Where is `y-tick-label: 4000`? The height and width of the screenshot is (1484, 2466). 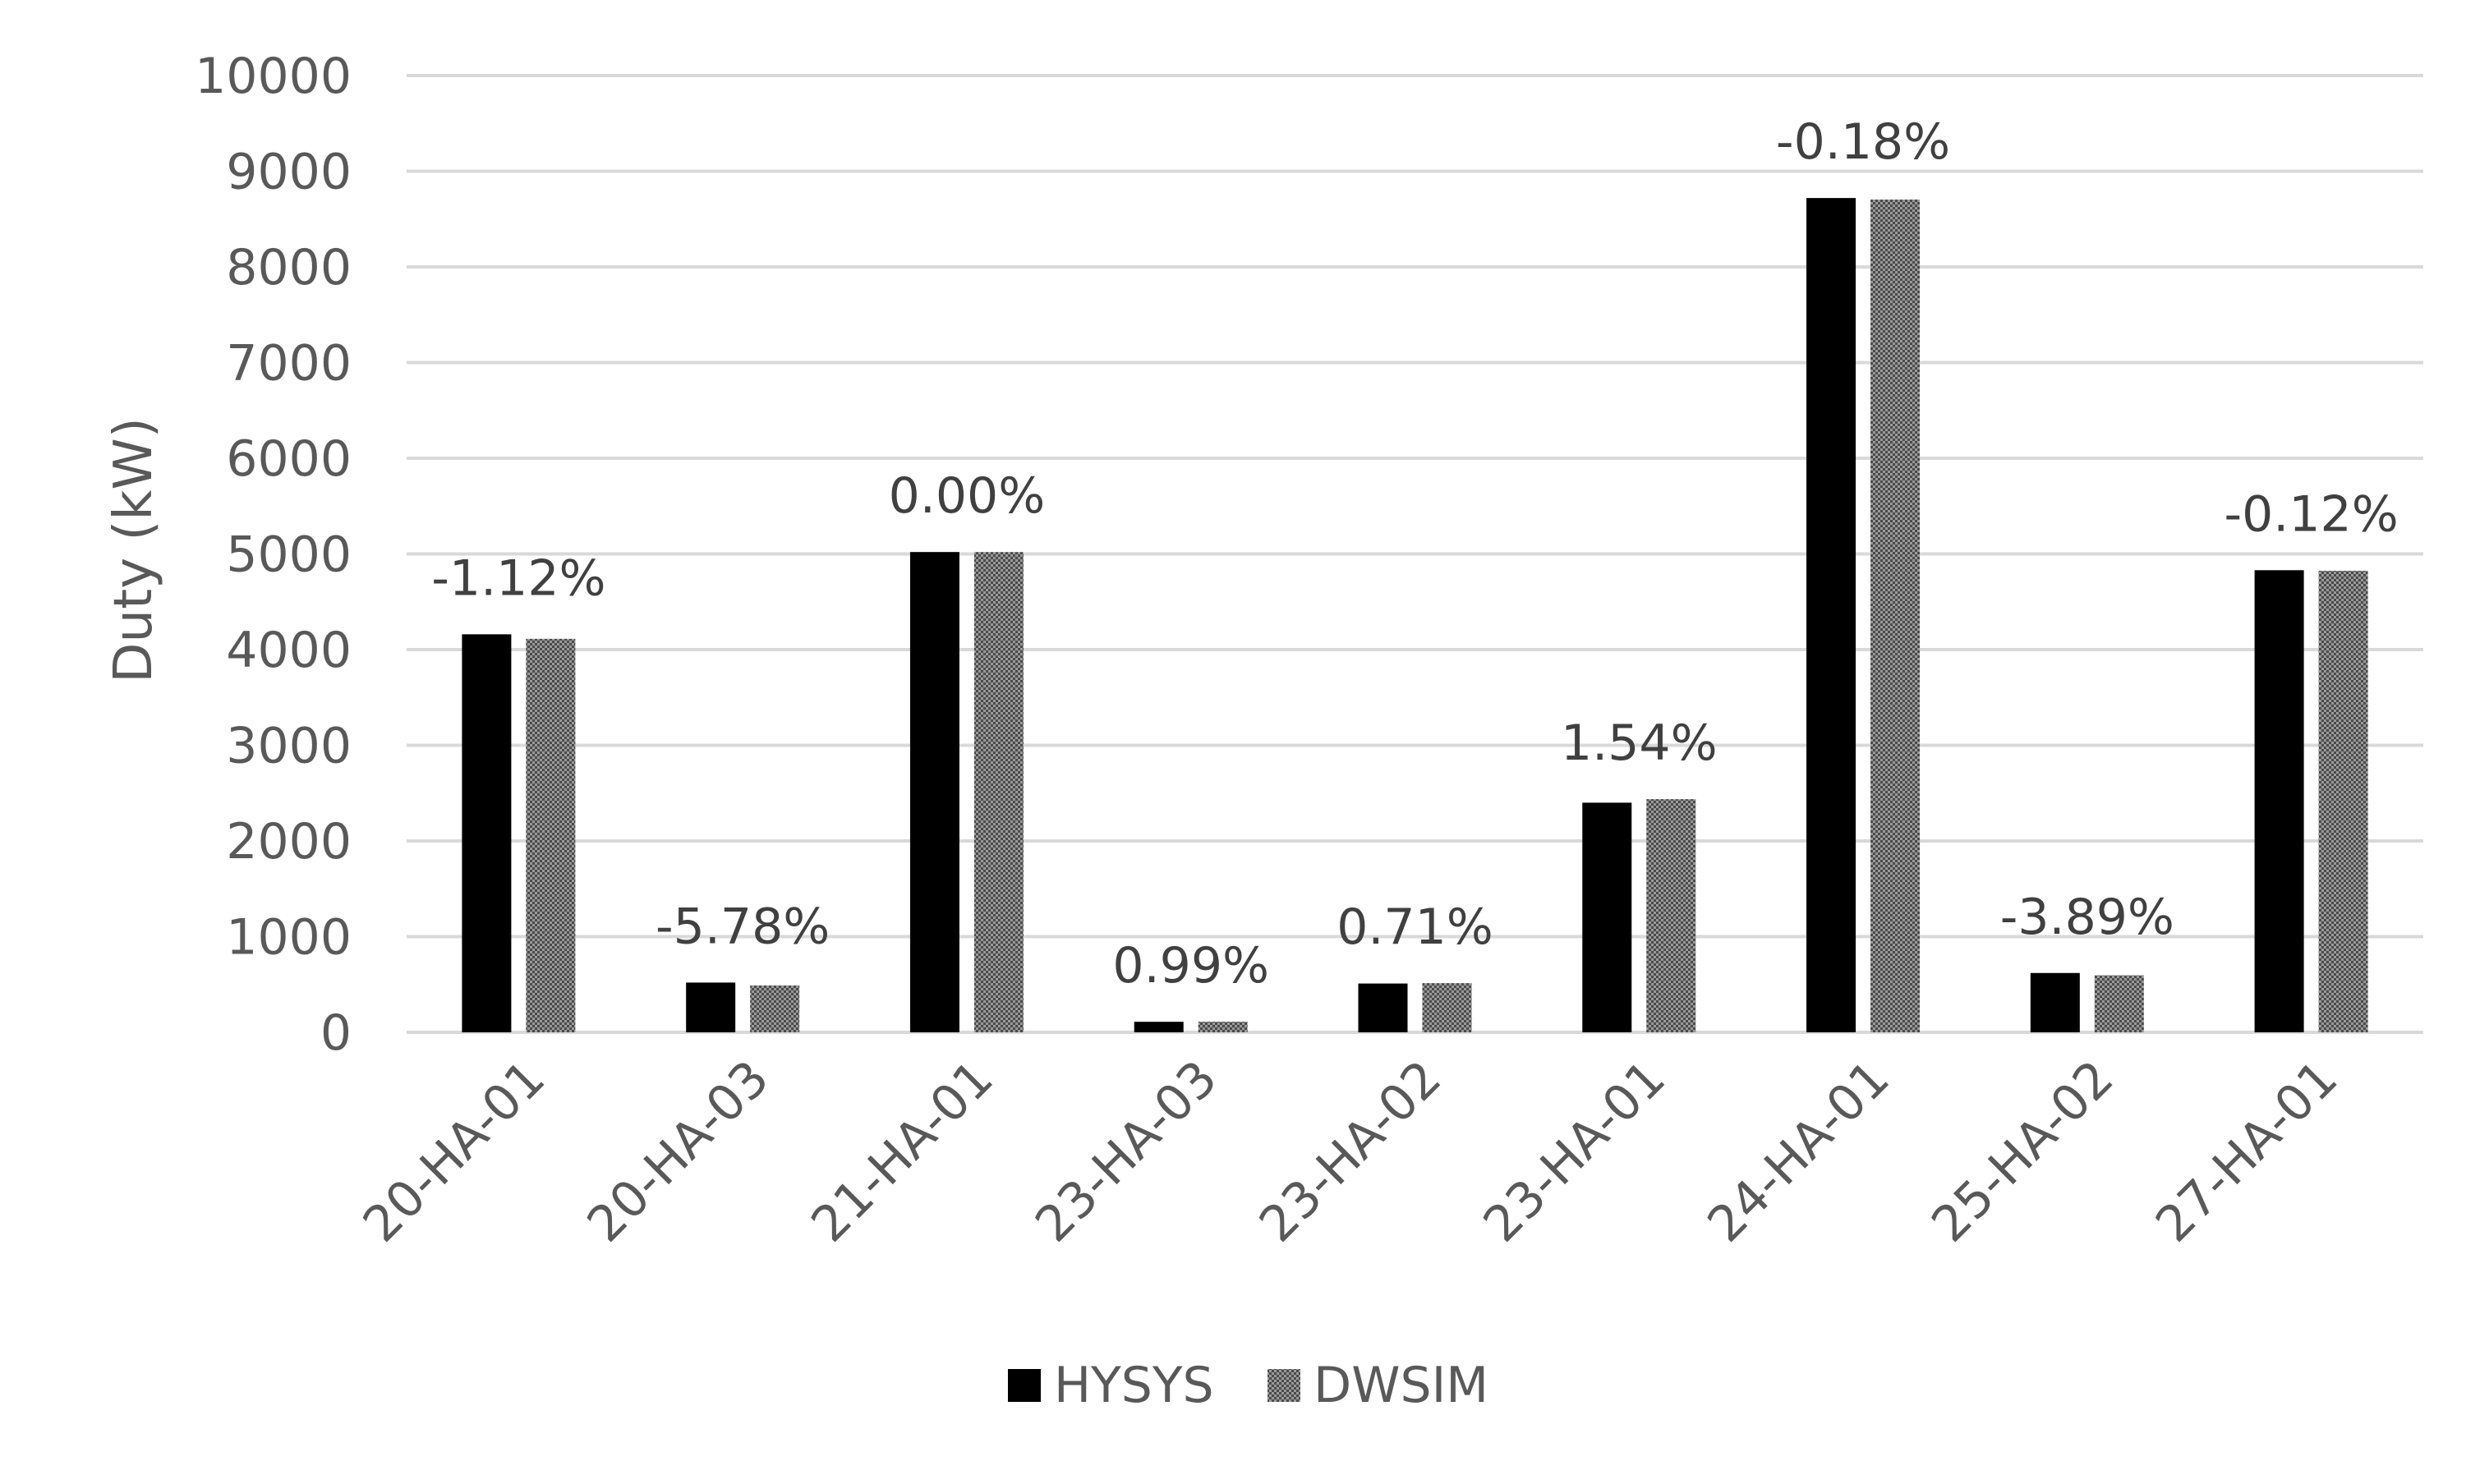
y-tick-label: 4000 is located at coordinates (289, 650).